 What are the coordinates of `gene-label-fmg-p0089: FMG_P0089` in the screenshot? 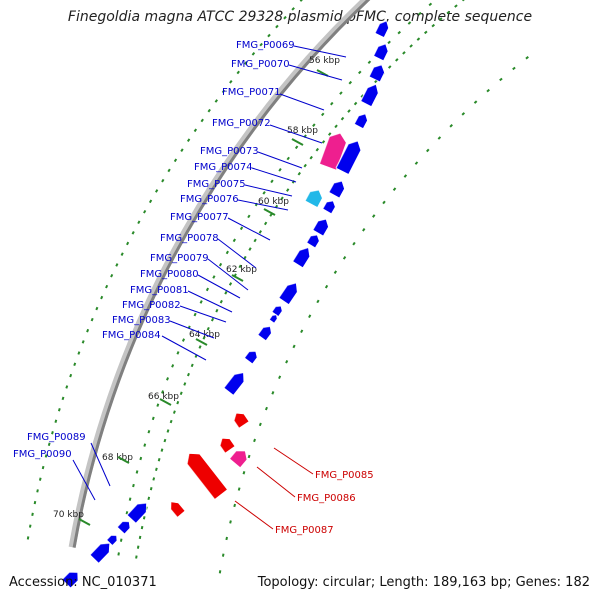 It's located at (56, 437).